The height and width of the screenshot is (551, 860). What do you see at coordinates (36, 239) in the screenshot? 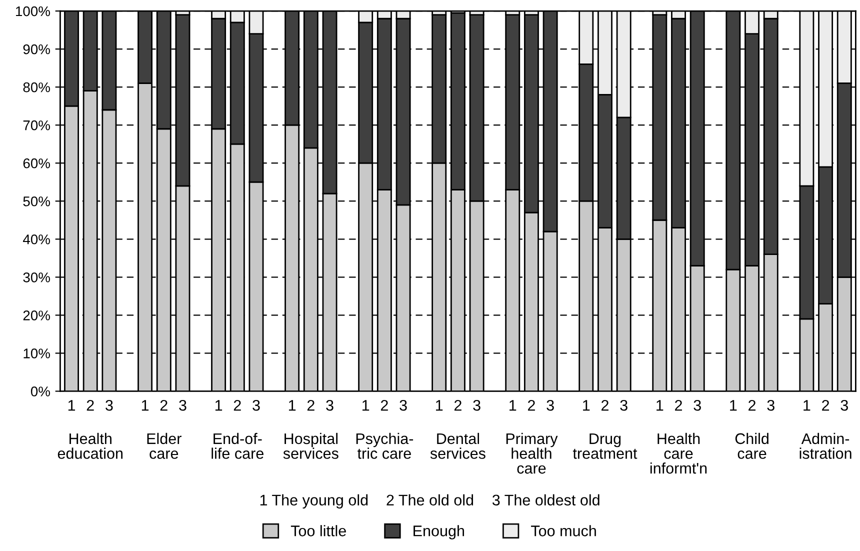
I see `y-tick-label: 40%` at bounding box center [36, 239].